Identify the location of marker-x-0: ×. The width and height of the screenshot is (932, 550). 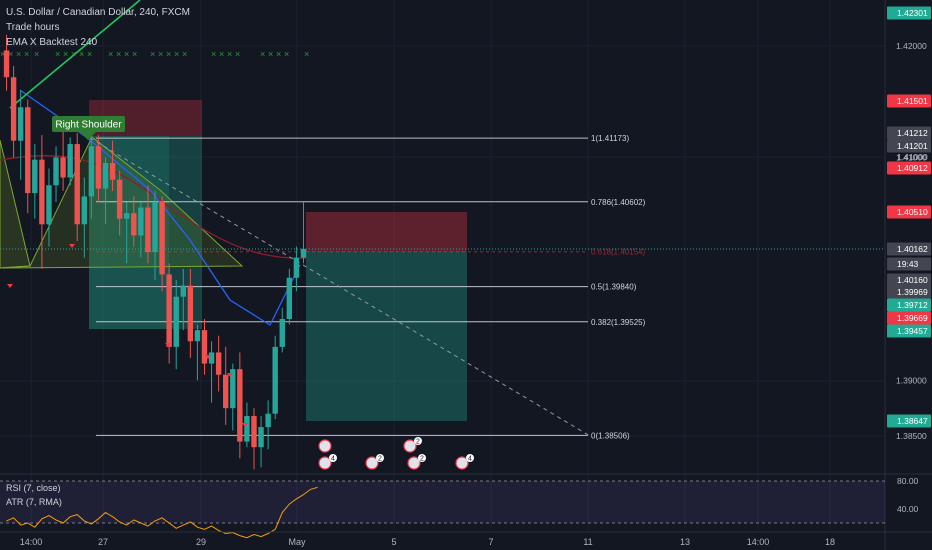
(2, 54).